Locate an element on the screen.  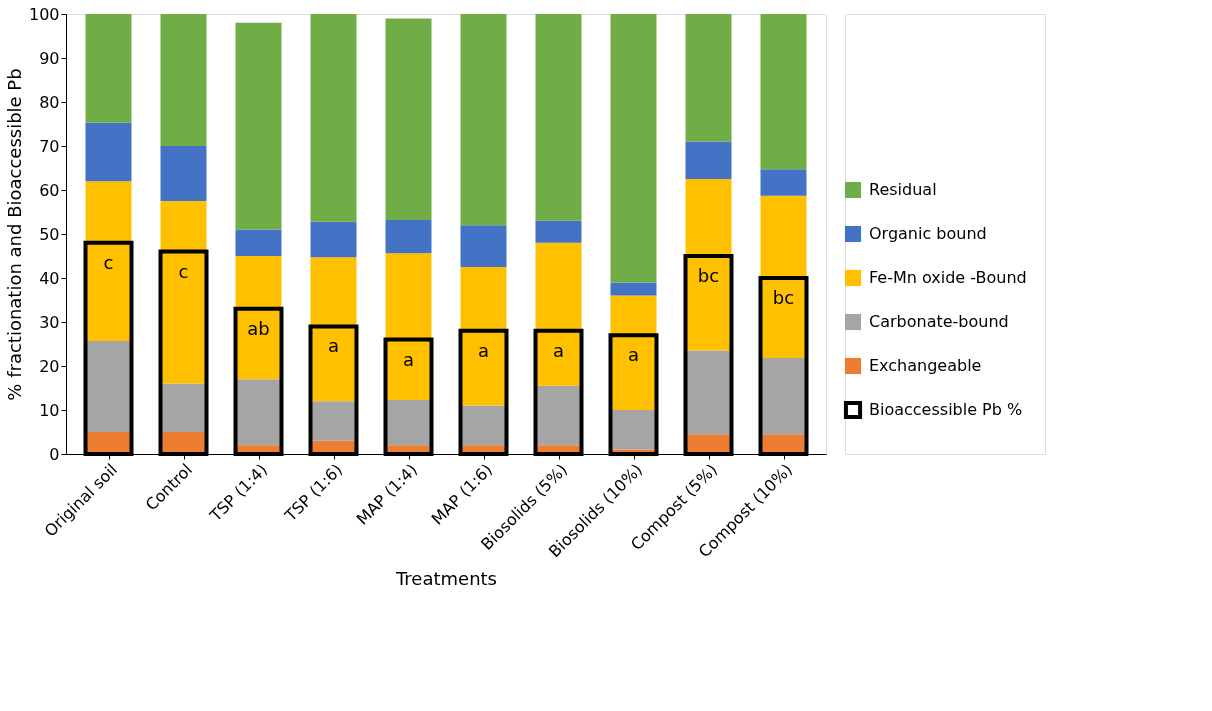
y-tick-label: 40 is located at coordinates (49, 278).